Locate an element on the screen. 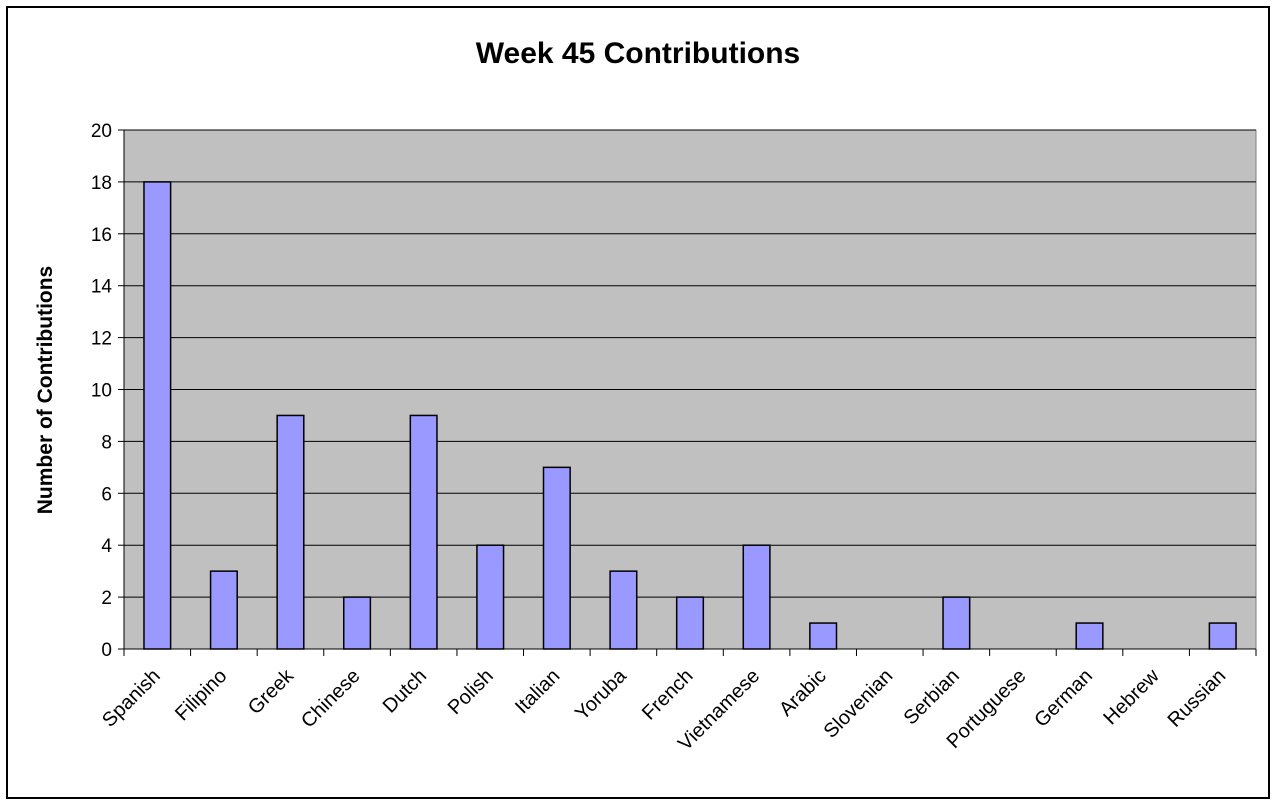 Image resolution: width=1280 pixels, height=808 pixels. x-tick-label: French is located at coordinates (668, 695).